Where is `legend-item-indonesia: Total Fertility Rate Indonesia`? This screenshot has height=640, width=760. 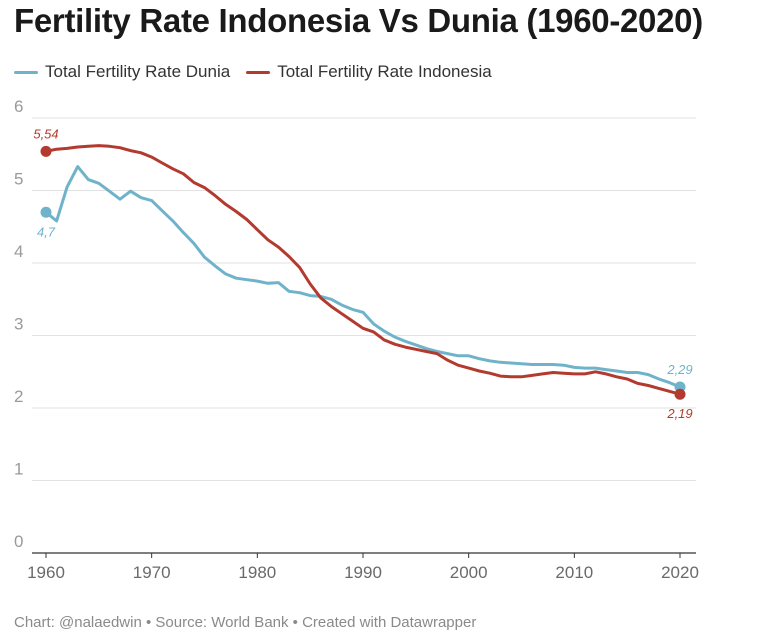 legend-item-indonesia: Total Fertility Rate Indonesia is located at coordinates (369, 72).